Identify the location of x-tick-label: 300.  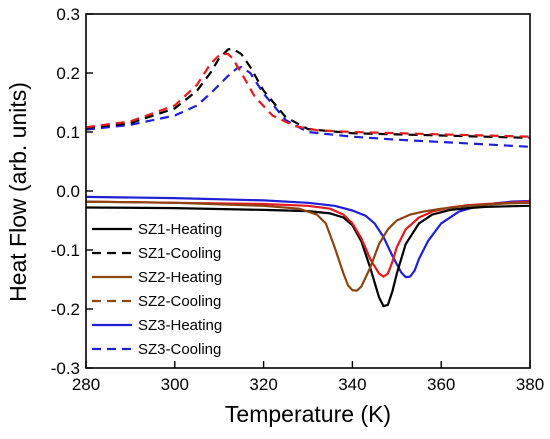
(175, 384).